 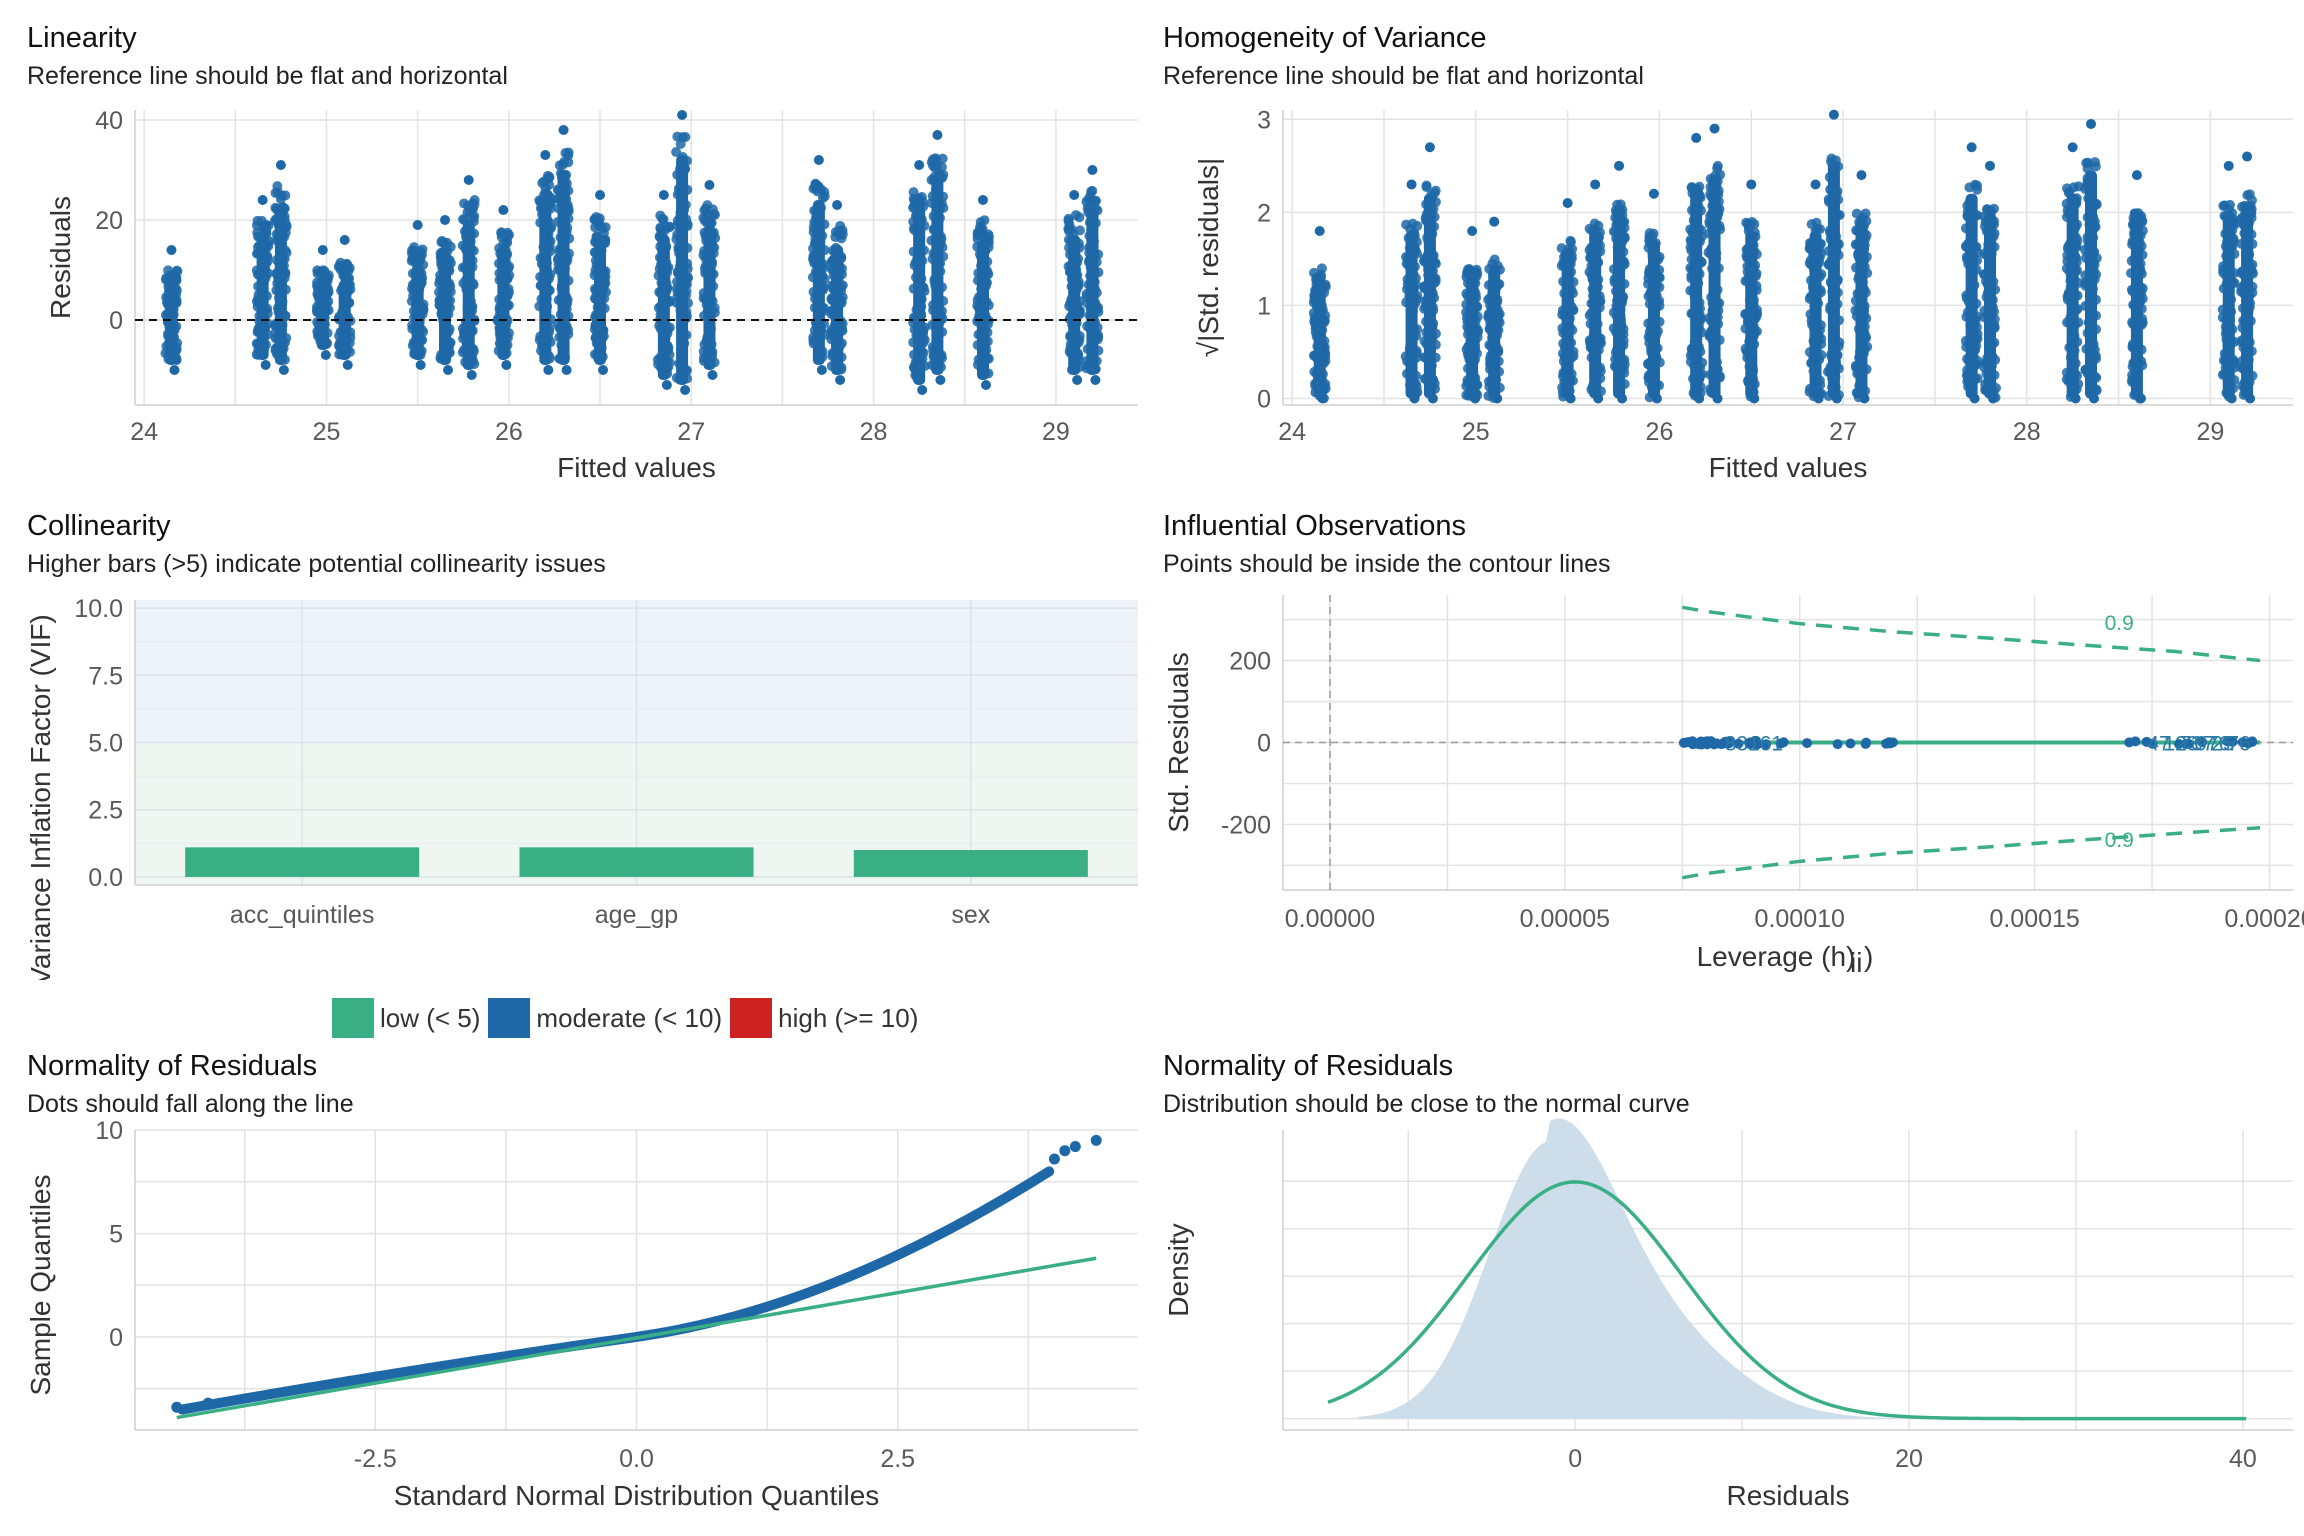 What do you see at coordinates (177, 1407) in the screenshot?
I see `qq-point` at bounding box center [177, 1407].